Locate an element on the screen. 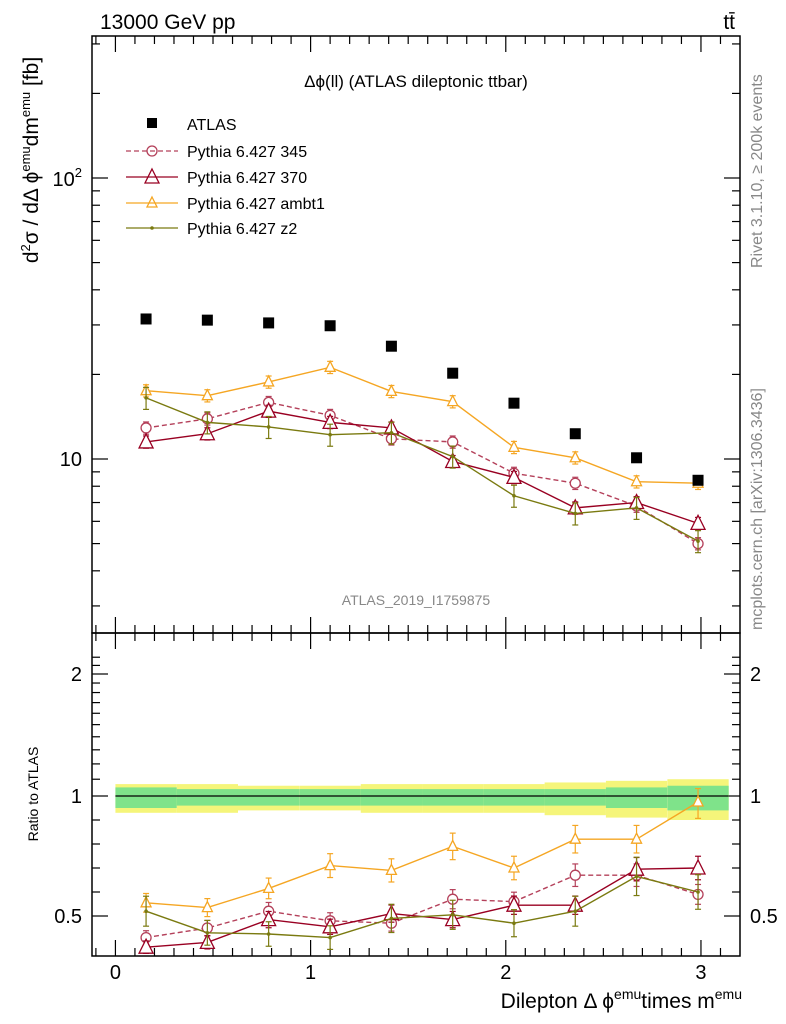  ratio-ylabel: Ratio to ATLAS is located at coordinates (33, 794).